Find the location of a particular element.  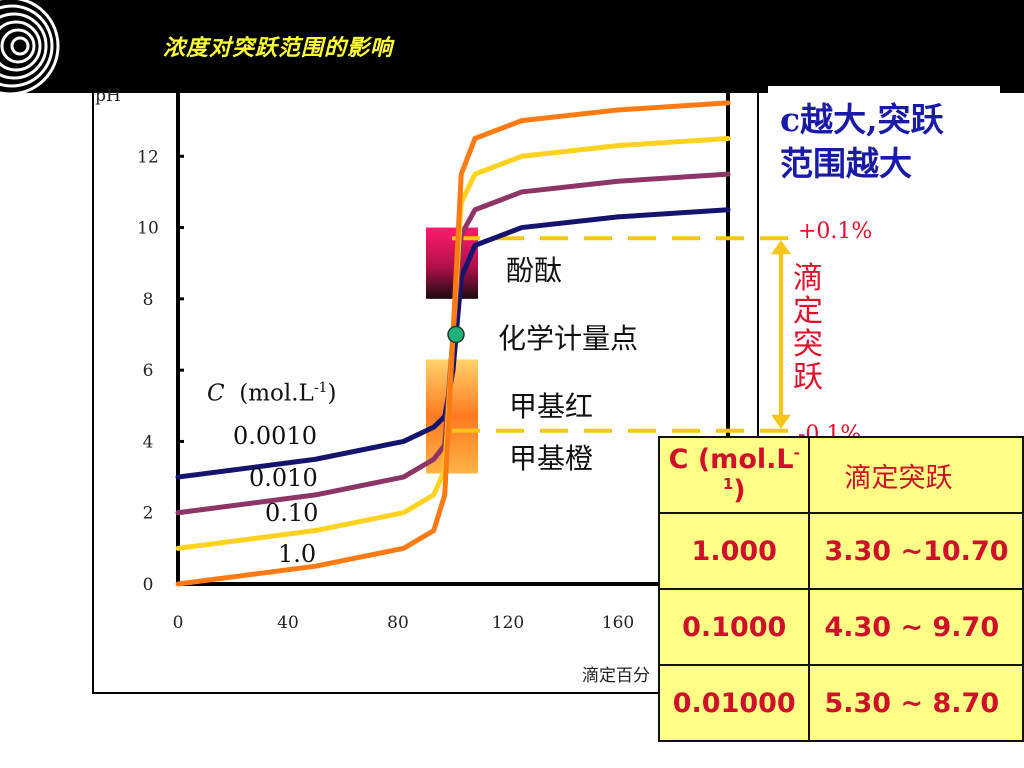

series-label-0-010: 0.010 is located at coordinates (283, 478).